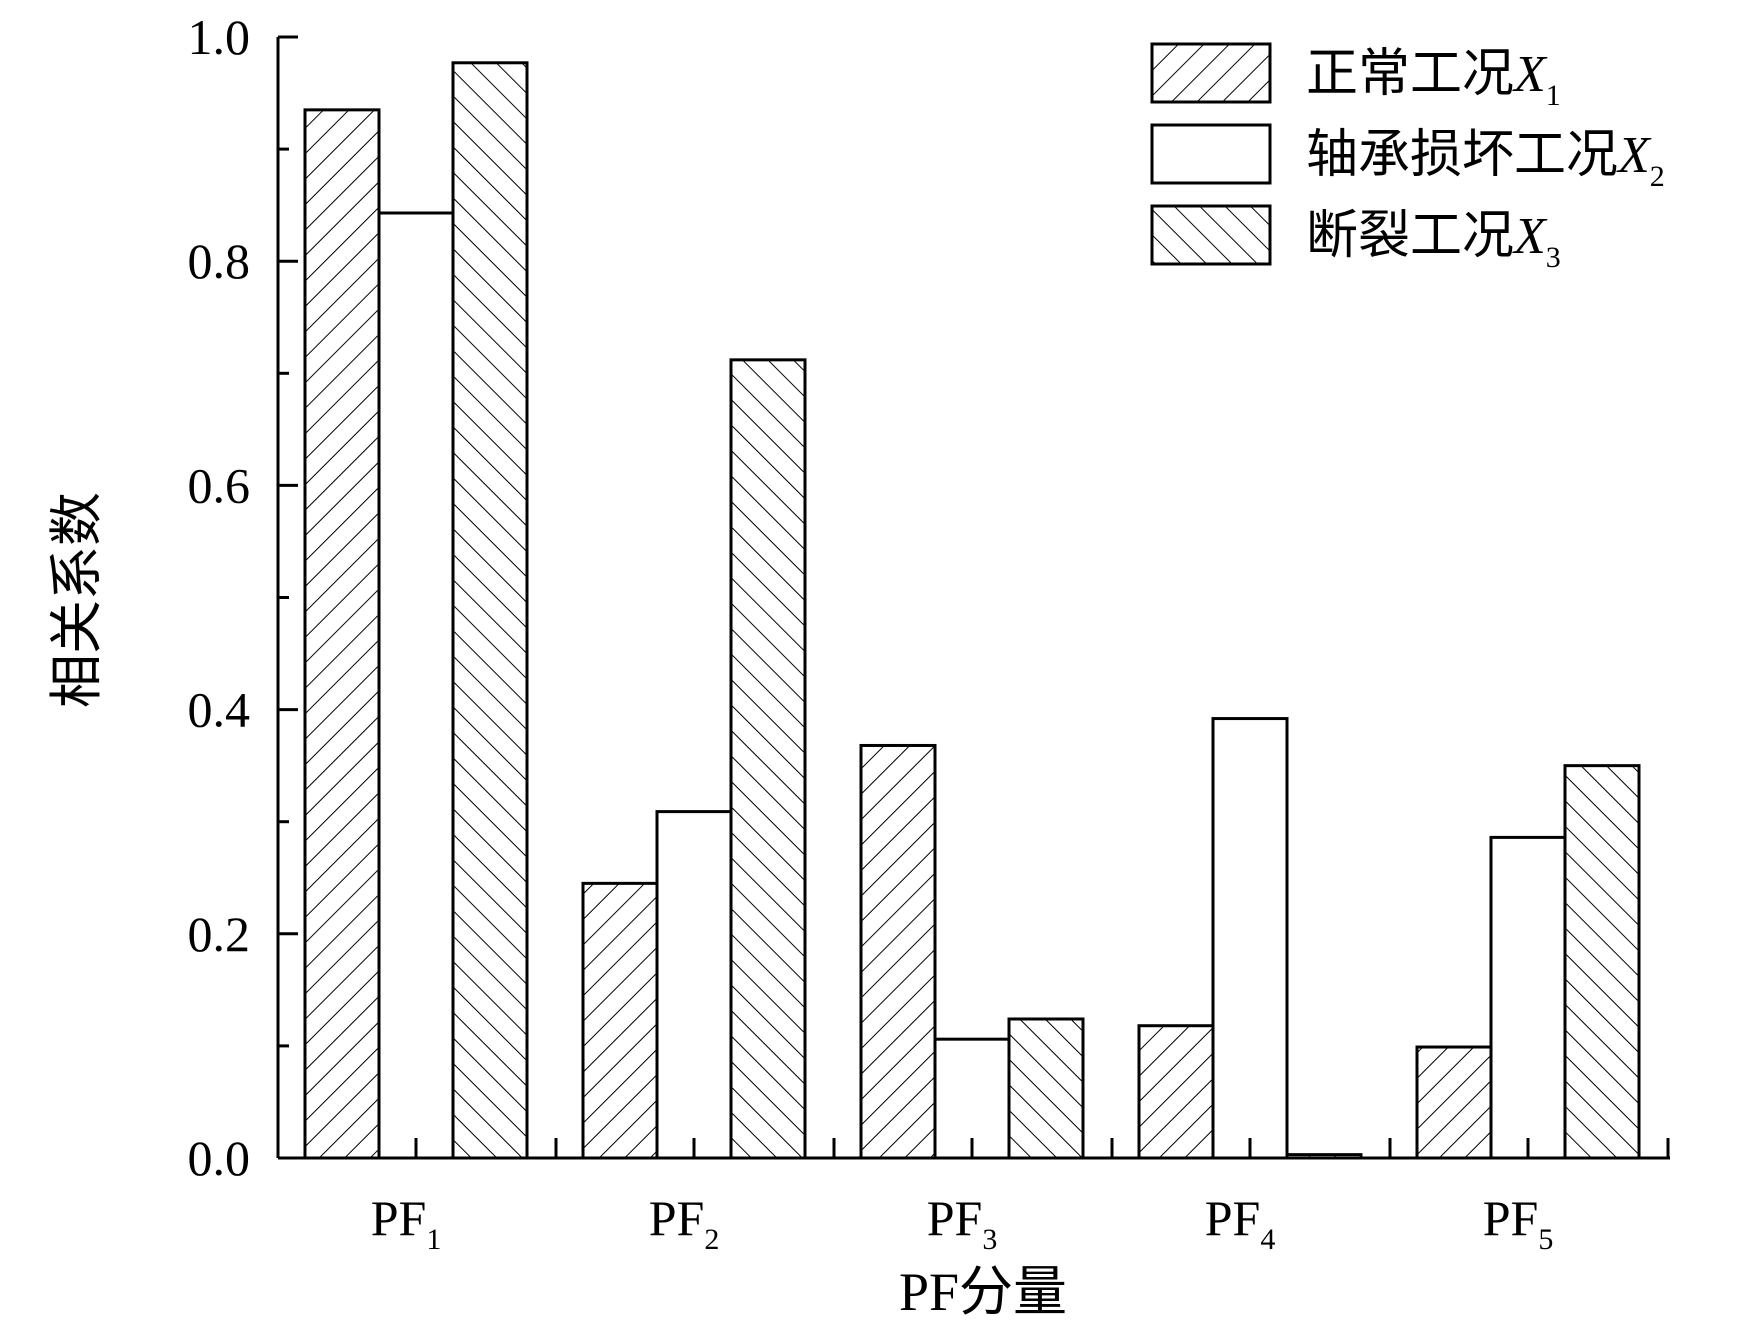 The height and width of the screenshot is (1323, 1746). I want to click on legend-label: 正常工况X1, so click(1433, 79).